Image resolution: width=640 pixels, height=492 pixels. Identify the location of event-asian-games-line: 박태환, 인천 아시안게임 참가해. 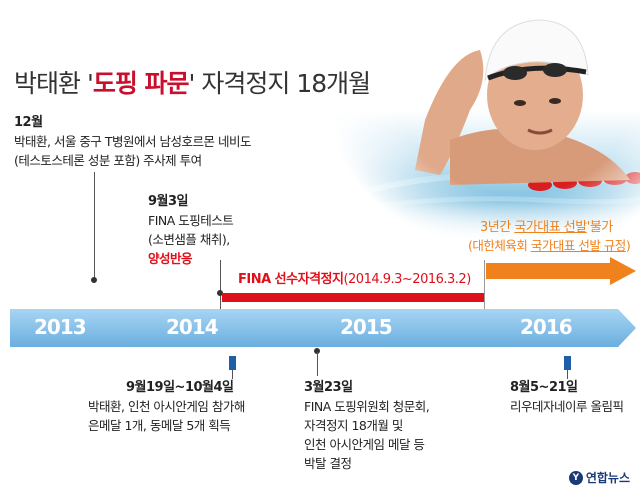
(166, 406).